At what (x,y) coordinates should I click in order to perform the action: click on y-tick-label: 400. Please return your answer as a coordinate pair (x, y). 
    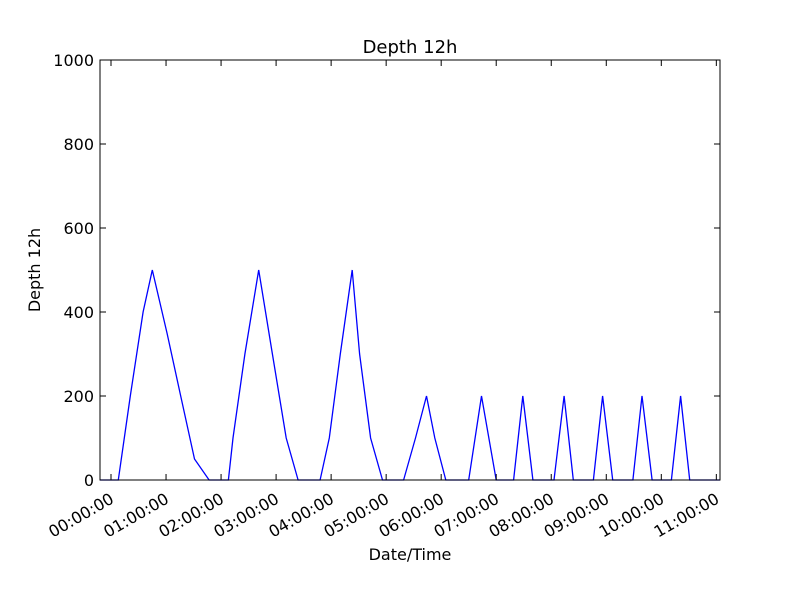
    Looking at the image, I should click on (78, 312).